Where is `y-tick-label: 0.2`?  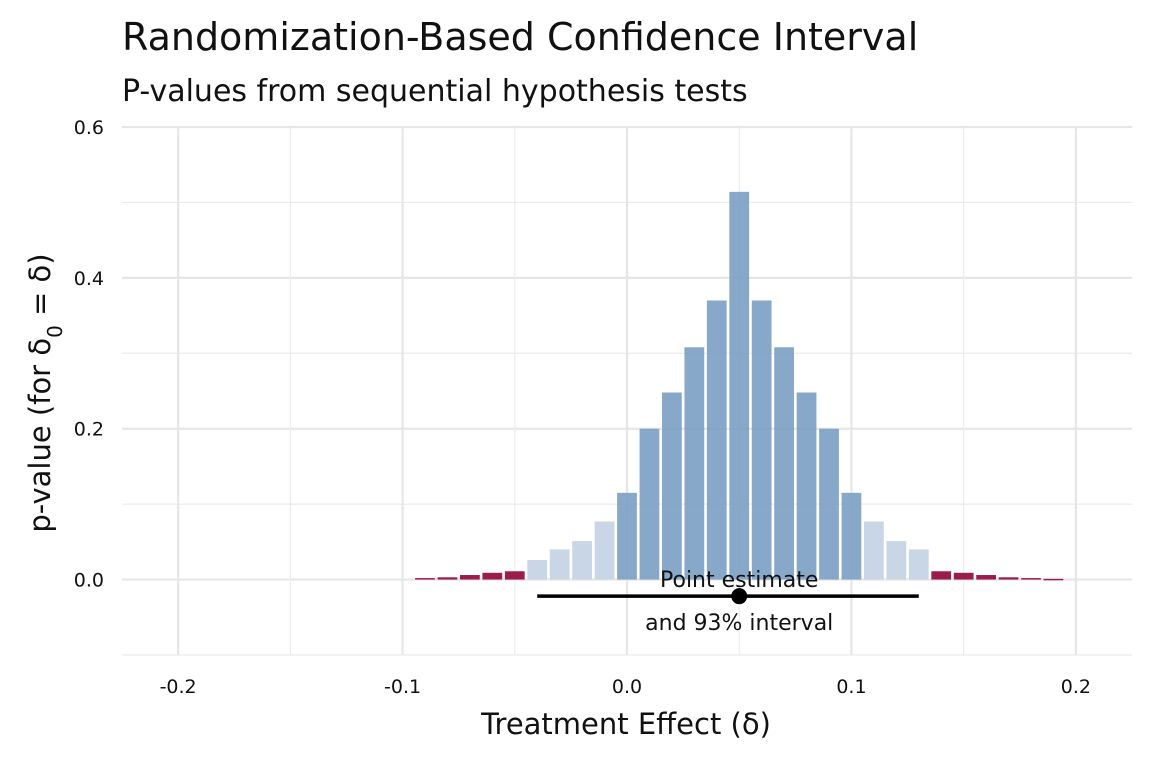 y-tick-label: 0.2 is located at coordinates (89, 430).